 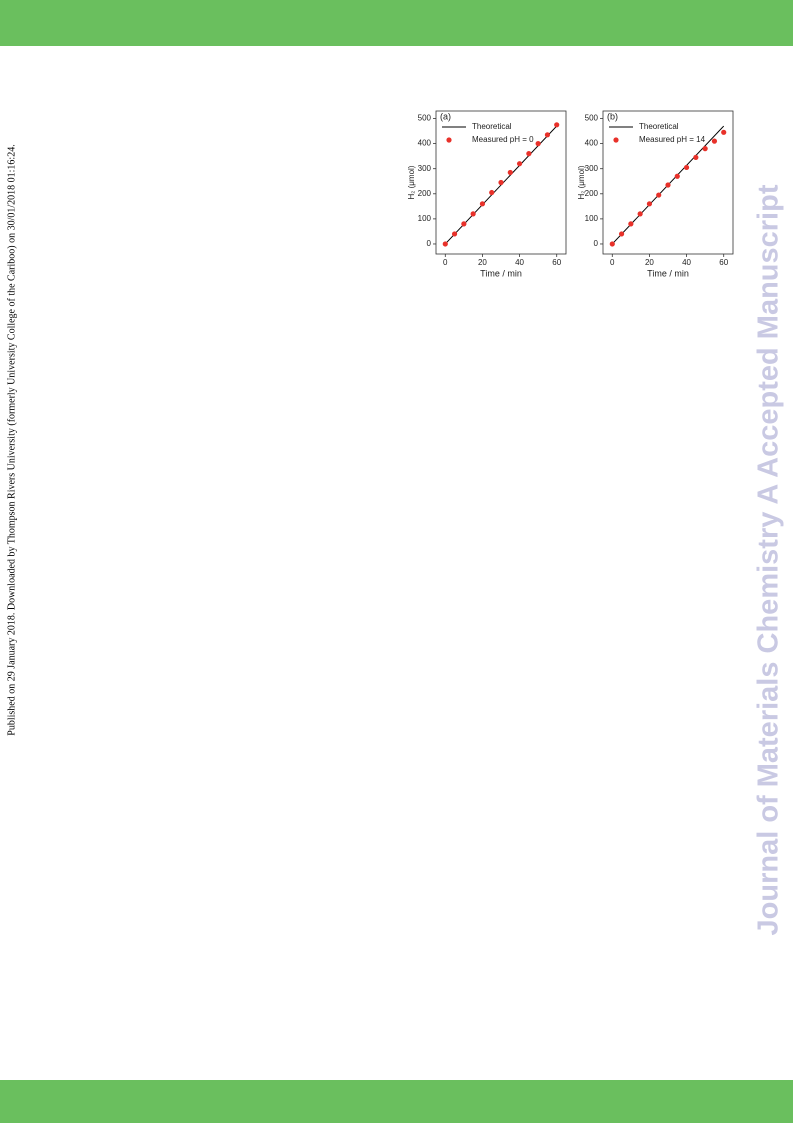 I want to click on panel-label: (b), so click(x=612, y=116).